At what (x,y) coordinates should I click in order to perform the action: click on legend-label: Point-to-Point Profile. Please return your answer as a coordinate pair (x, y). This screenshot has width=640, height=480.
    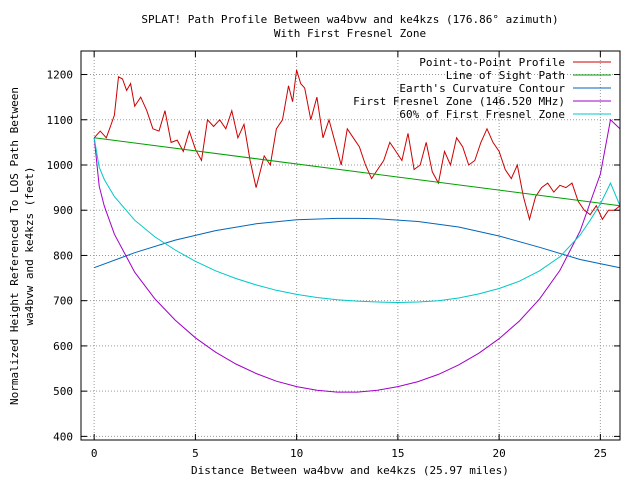
    Looking at the image, I should click on (492, 62).